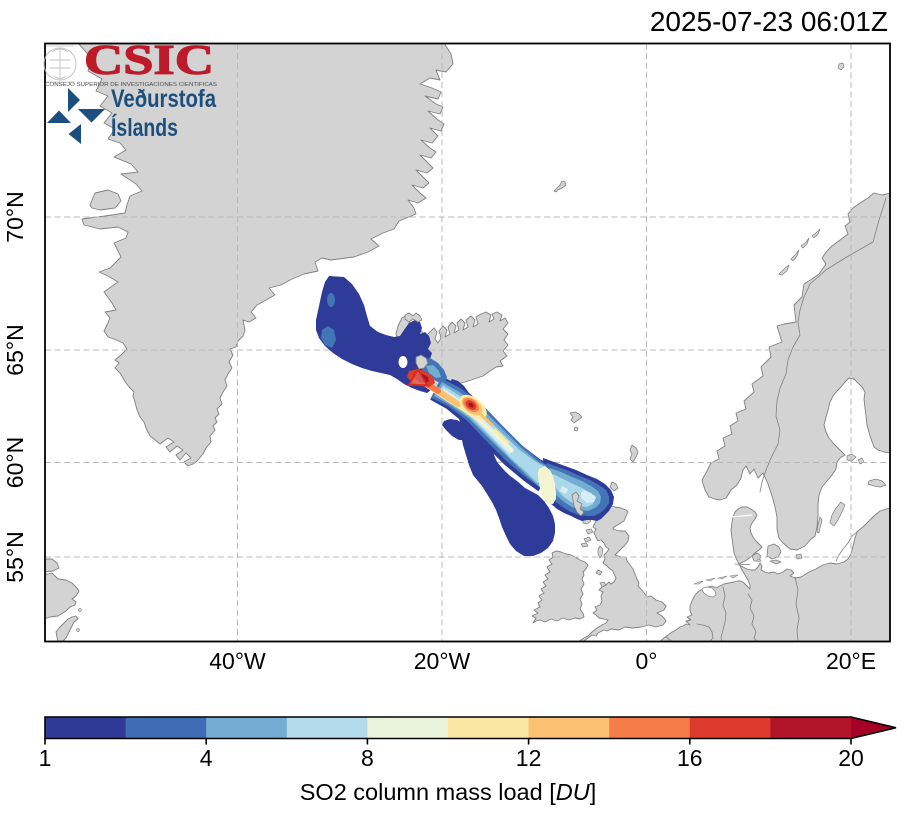 The width and height of the screenshot is (904, 816). What do you see at coordinates (15, 216) in the screenshot?
I see `svg-text: 70°N` at bounding box center [15, 216].